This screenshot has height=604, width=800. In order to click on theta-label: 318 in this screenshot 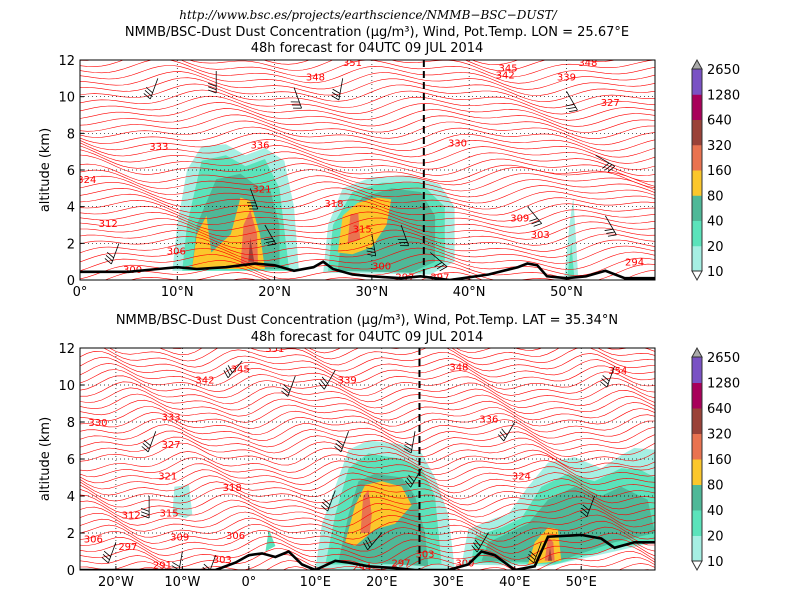, I will do `click(333, 204)`.